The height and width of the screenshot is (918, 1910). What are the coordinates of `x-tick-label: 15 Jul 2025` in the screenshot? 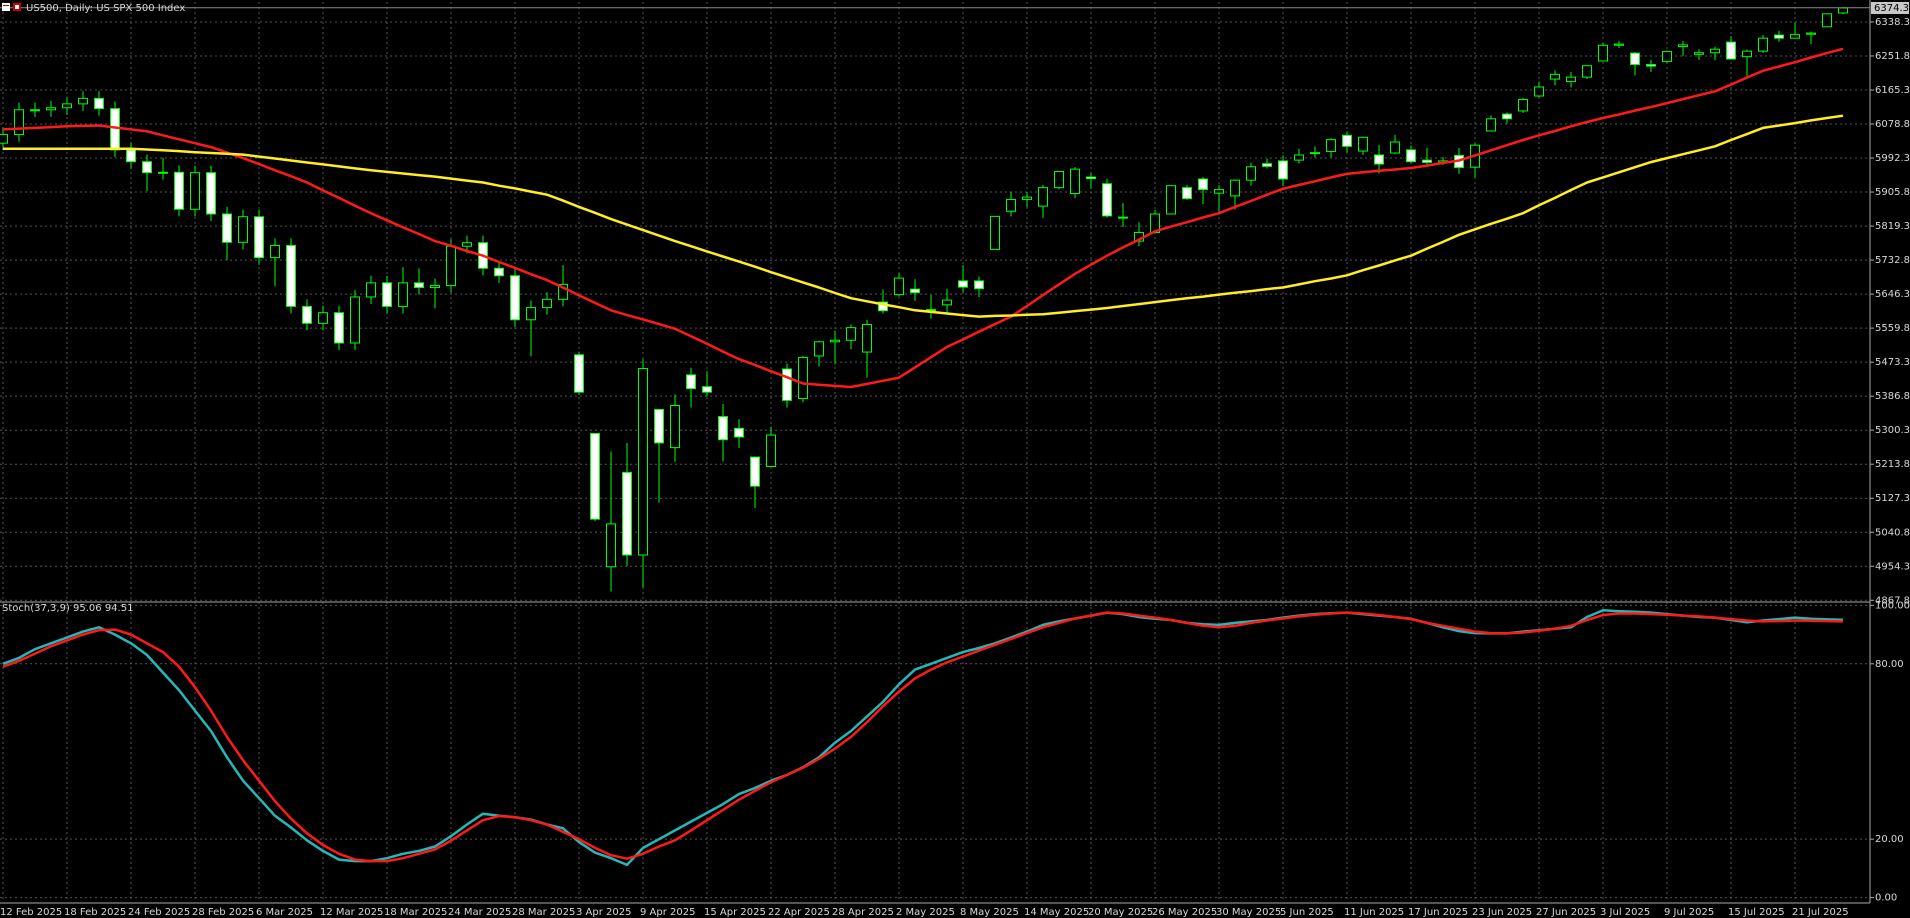 It's located at (1756, 912).